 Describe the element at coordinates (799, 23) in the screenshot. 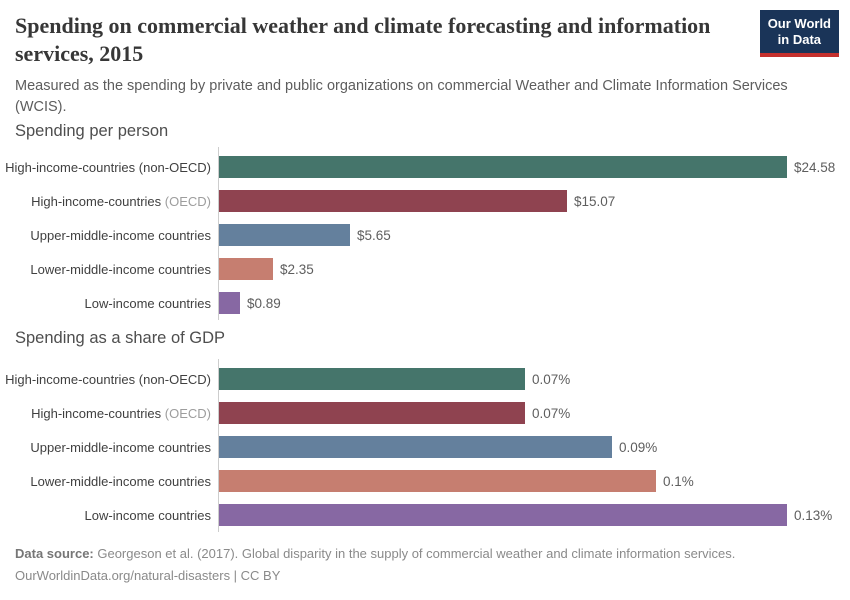

I see `owid-logo-line1: Our World` at that location.